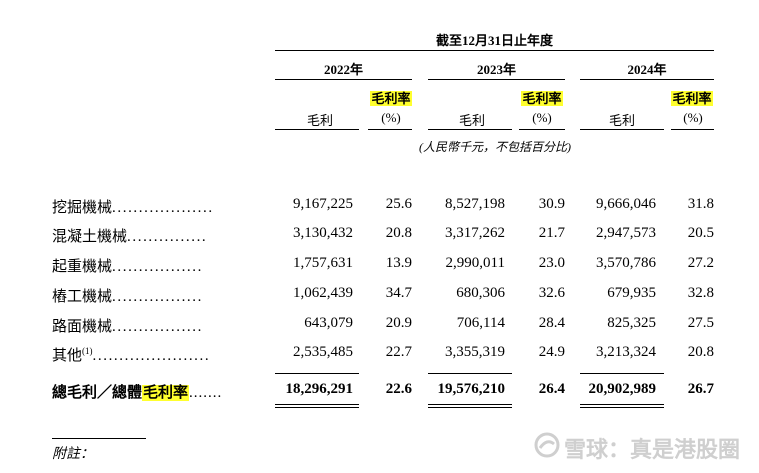 The image size is (759, 473). I want to click on profit-header-2022: 毛利, so click(319, 120).